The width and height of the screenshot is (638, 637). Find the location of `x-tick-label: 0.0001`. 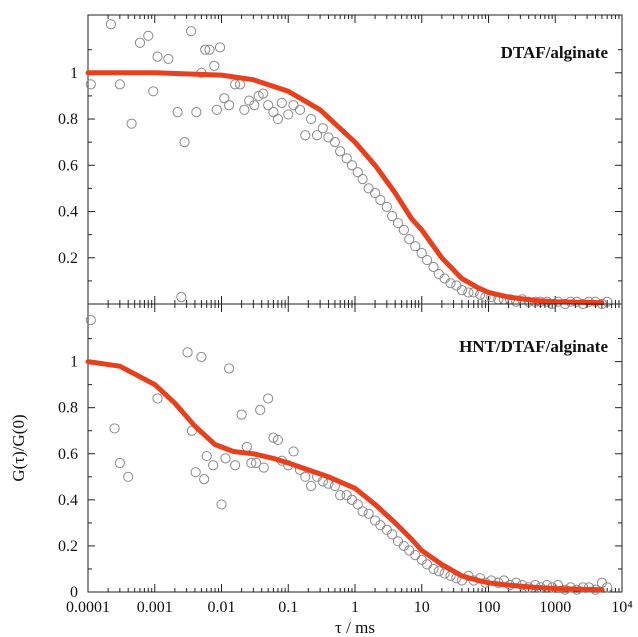

x-tick-label: 0.0001 is located at coordinates (88, 607).